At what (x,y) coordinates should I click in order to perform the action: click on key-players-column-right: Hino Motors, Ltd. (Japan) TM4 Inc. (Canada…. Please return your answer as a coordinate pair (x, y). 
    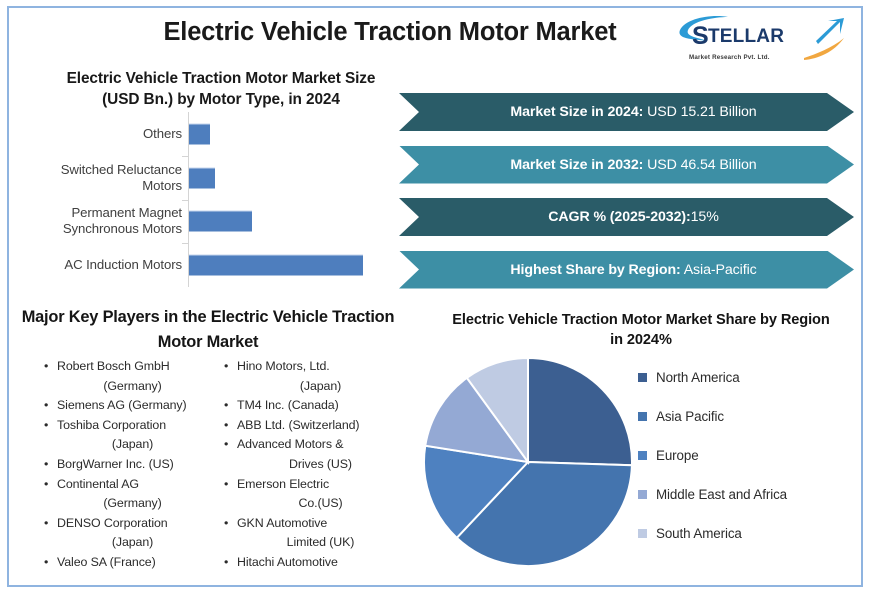
    Looking at the image, I should click on (306, 465).